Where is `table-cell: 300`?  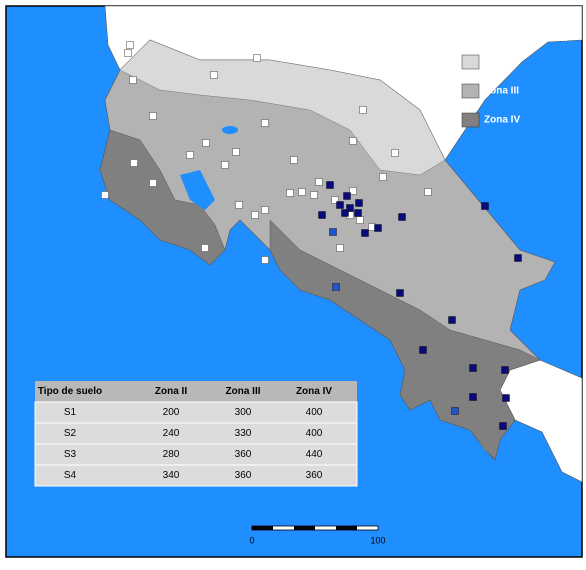 table-cell: 300 is located at coordinates (243, 412).